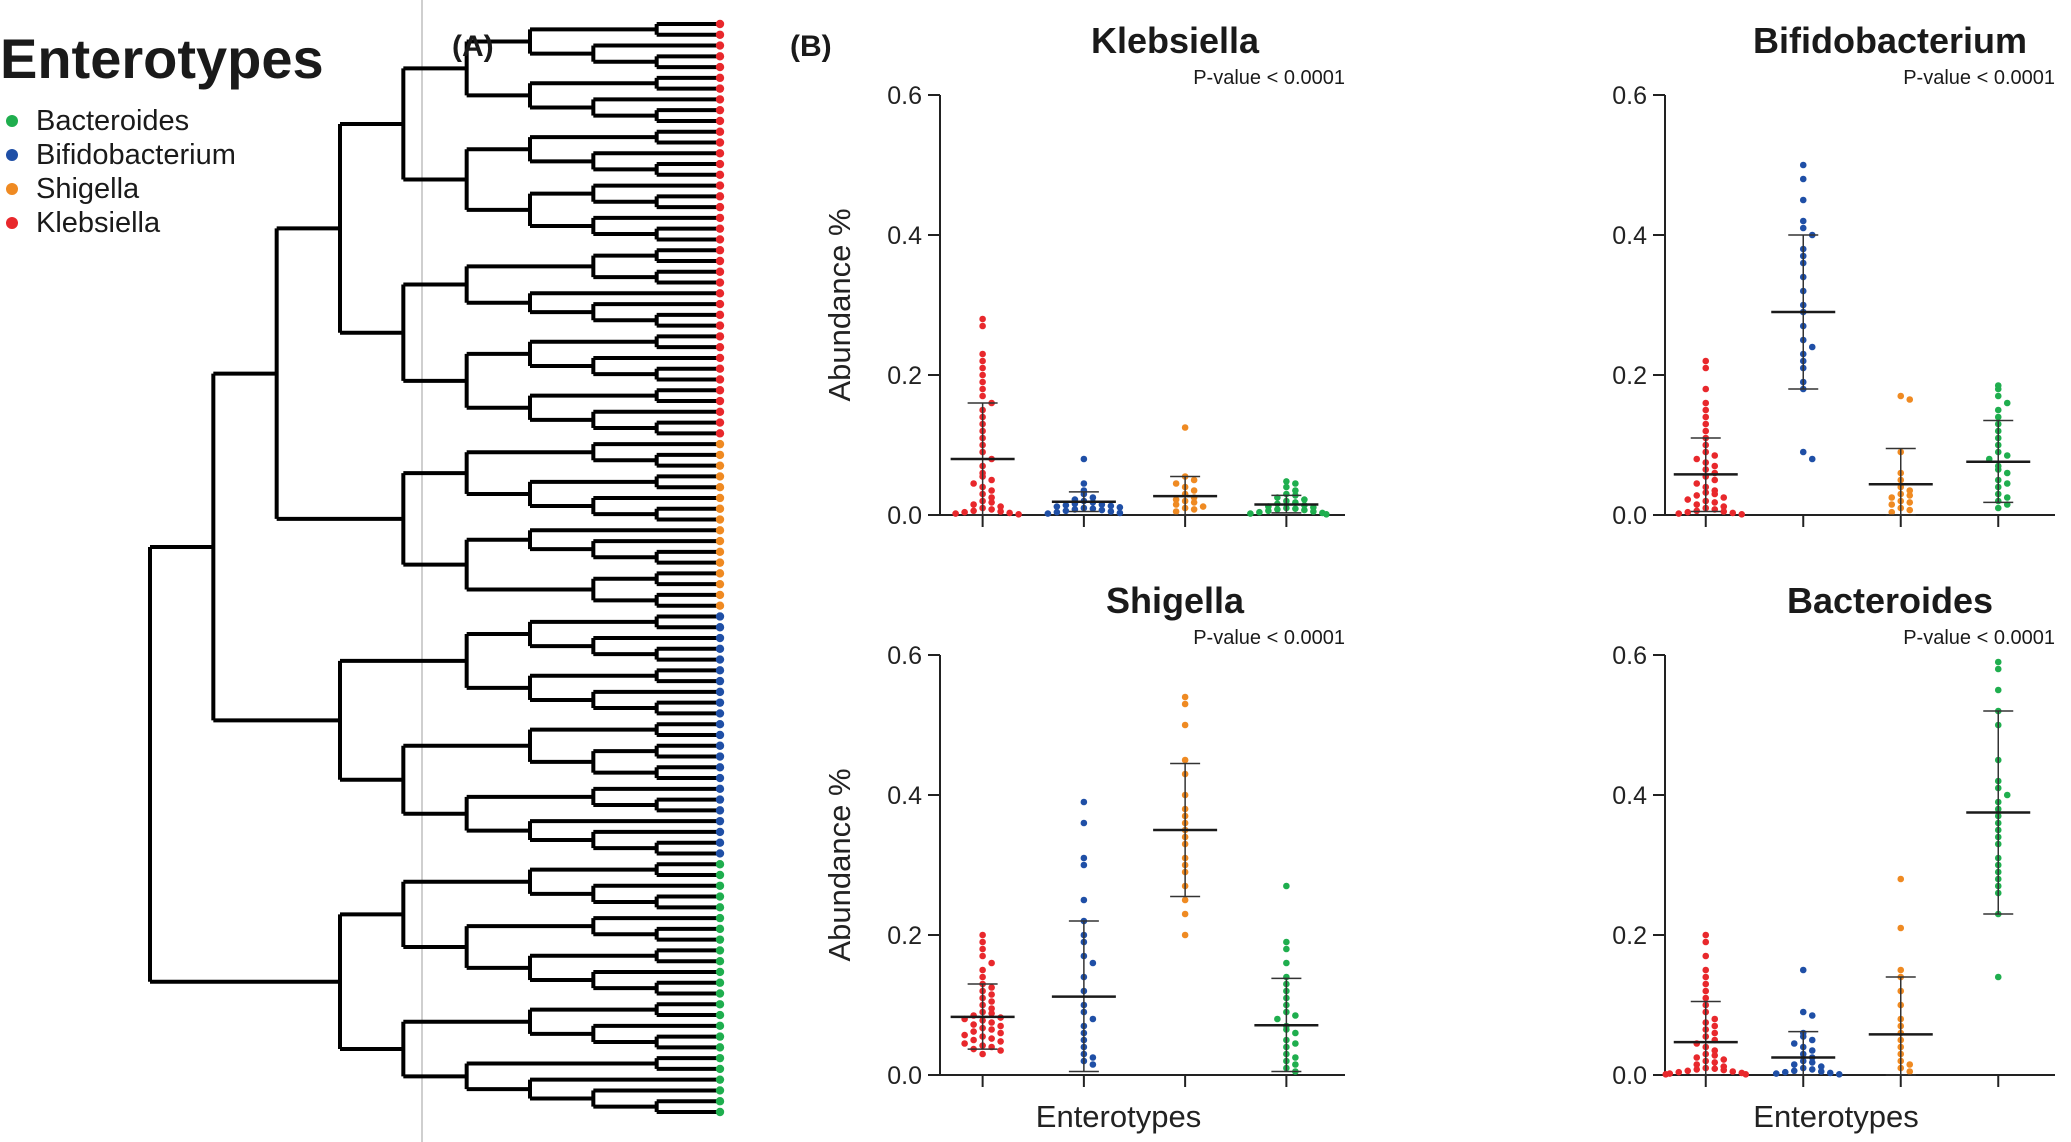 This screenshot has height=1142, width=2071. What do you see at coordinates (839, 864) in the screenshot?
I see `y-axis-label: Abundance %` at bounding box center [839, 864].